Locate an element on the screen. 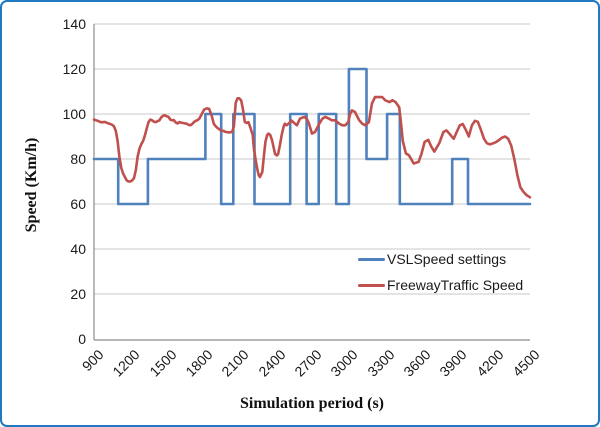 Image resolution: width=600 pixels, height=427 pixels. y-axis-title: Speed (Km/h) is located at coordinates (31, 185).